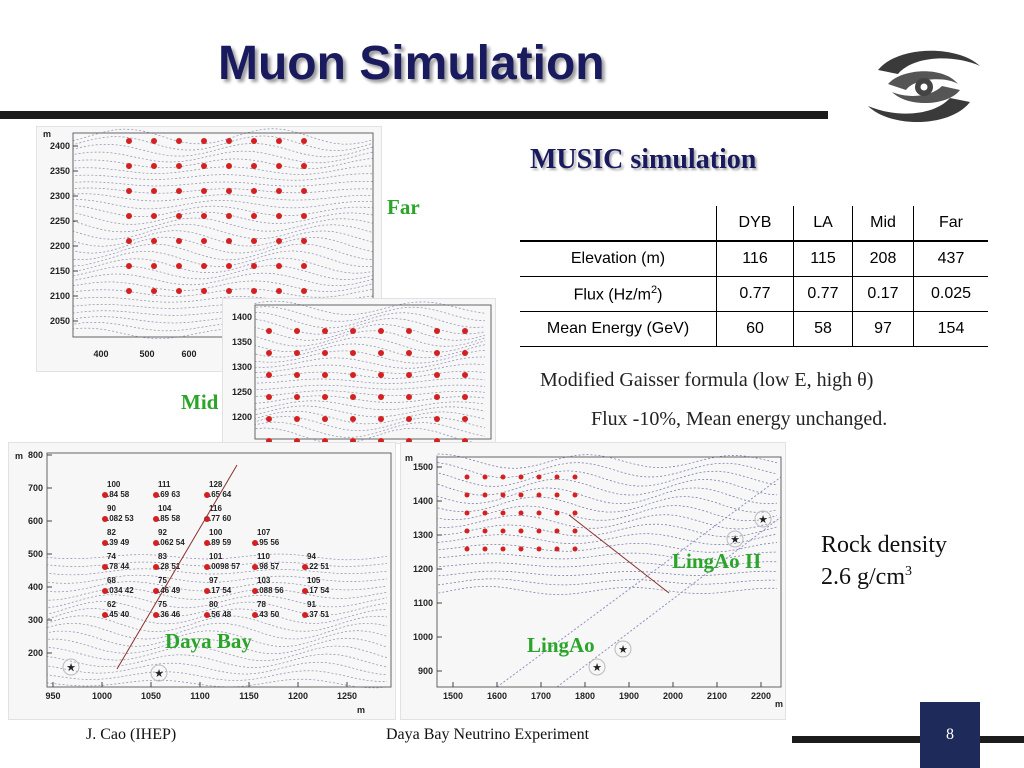 This screenshot has height=768, width=1024. I want to click on y-unit-label: m, so click(47, 134).